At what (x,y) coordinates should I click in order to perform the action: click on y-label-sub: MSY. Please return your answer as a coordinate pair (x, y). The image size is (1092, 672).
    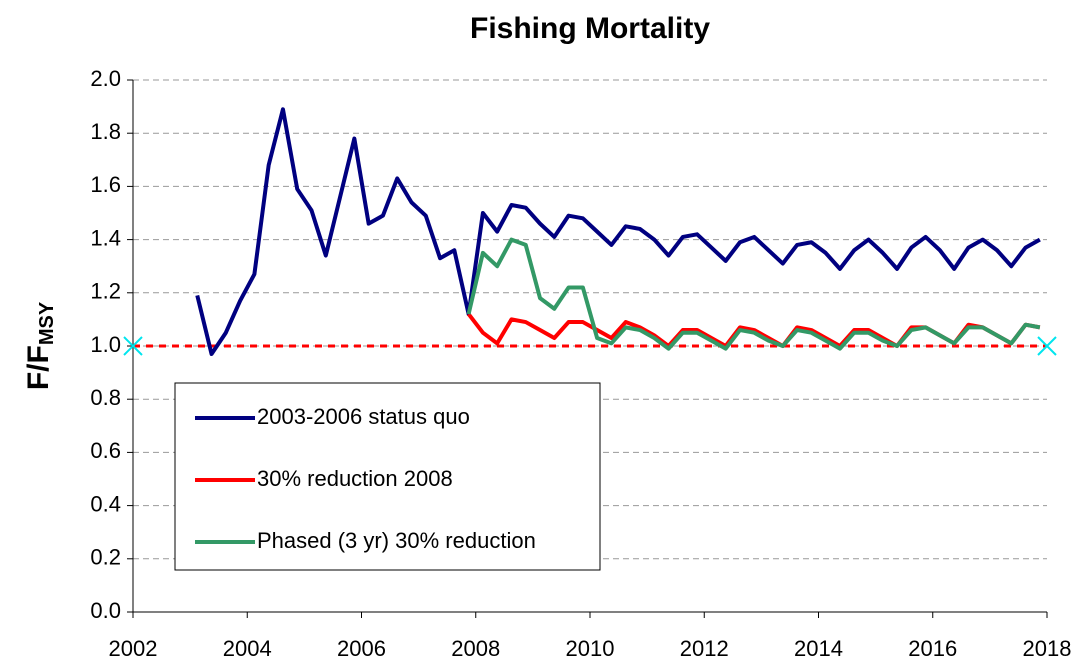
    Looking at the image, I should click on (47, 323).